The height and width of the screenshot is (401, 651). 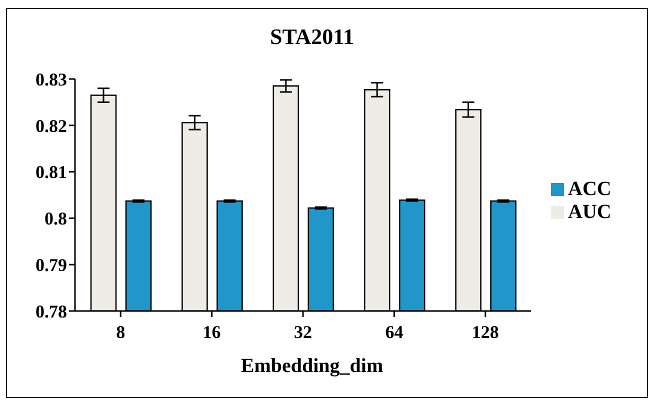 What do you see at coordinates (51, 172) in the screenshot?
I see `y-tick-label: 0.81` at bounding box center [51, 172].